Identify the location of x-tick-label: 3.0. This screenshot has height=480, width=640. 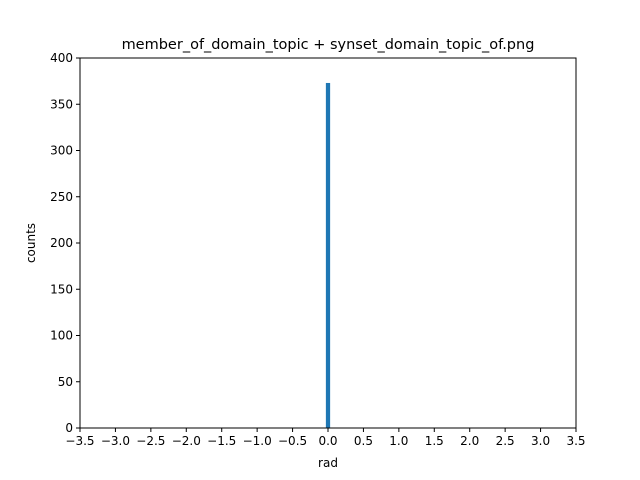
(540, 441).